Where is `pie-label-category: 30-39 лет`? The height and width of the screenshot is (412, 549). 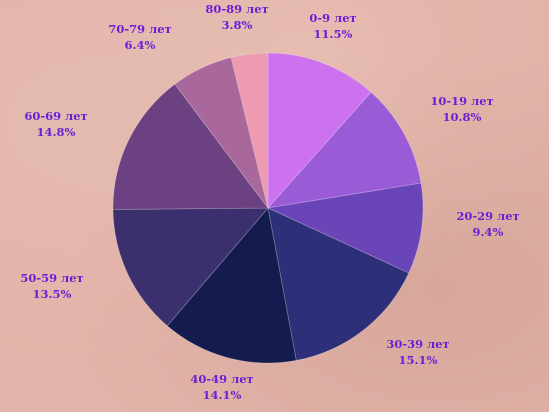
pie-label-category: 30-39 лет is located at coordinates (417, 344).